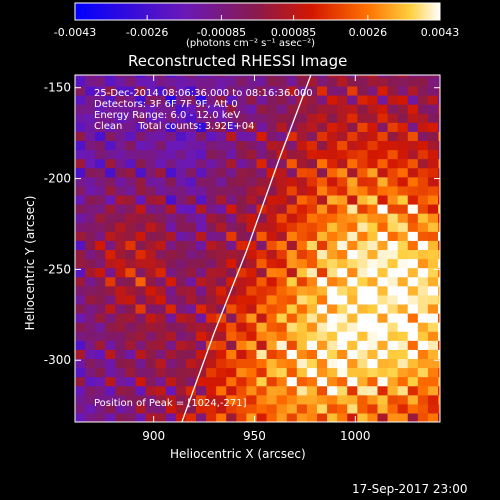  Describe the element at coordinates (221, 32) in the screenshot. I see `colorbar-tick-label: -0.00085` at that location.